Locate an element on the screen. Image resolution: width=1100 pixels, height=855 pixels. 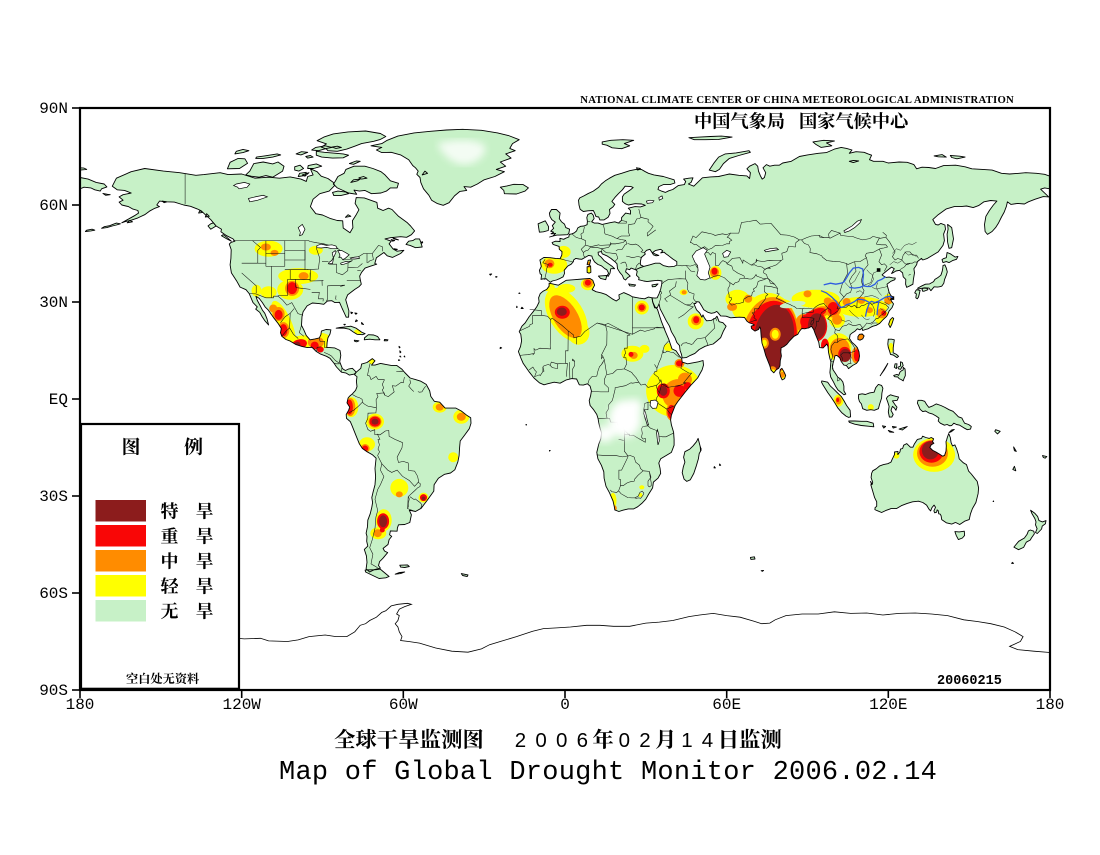
svg-text: 6 is located at coordinates (582, 740).